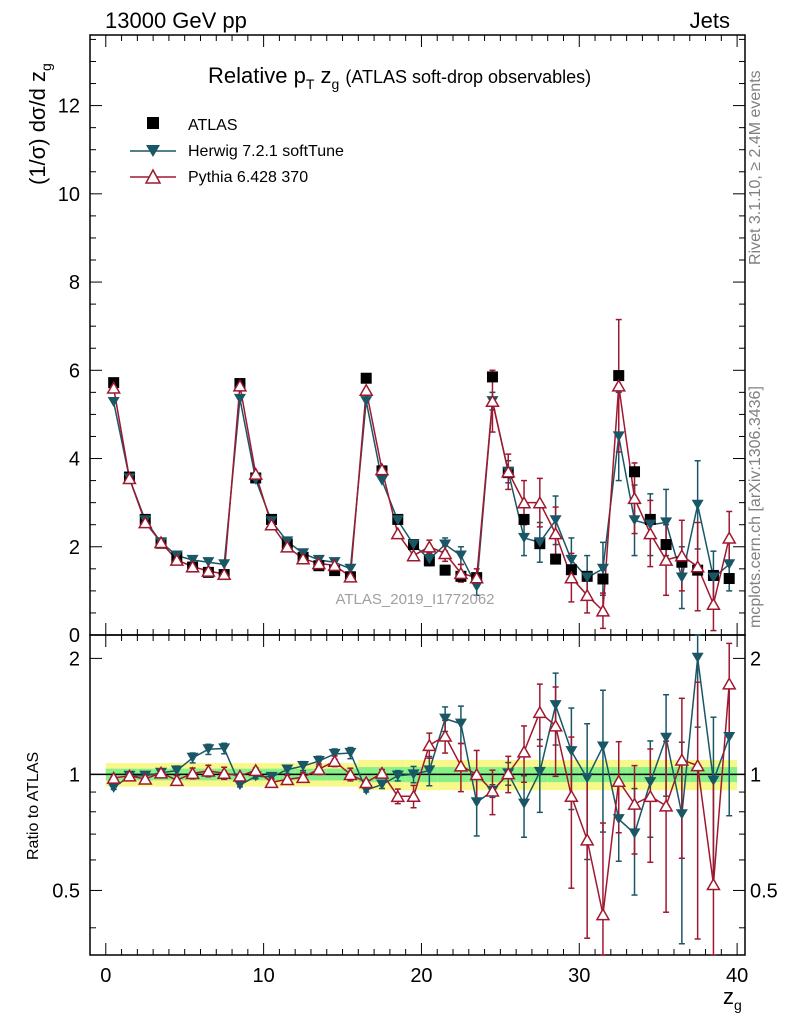  What do you see at coordinates (153, 176) in the screenshot?
I see `legend-marker-pythia` at bounding box center [153, 176].